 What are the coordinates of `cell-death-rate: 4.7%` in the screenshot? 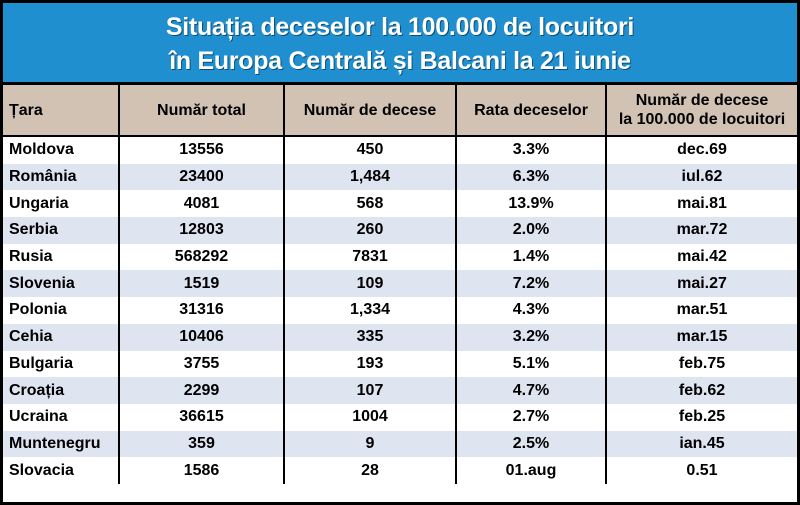 It's located at (530, 390).